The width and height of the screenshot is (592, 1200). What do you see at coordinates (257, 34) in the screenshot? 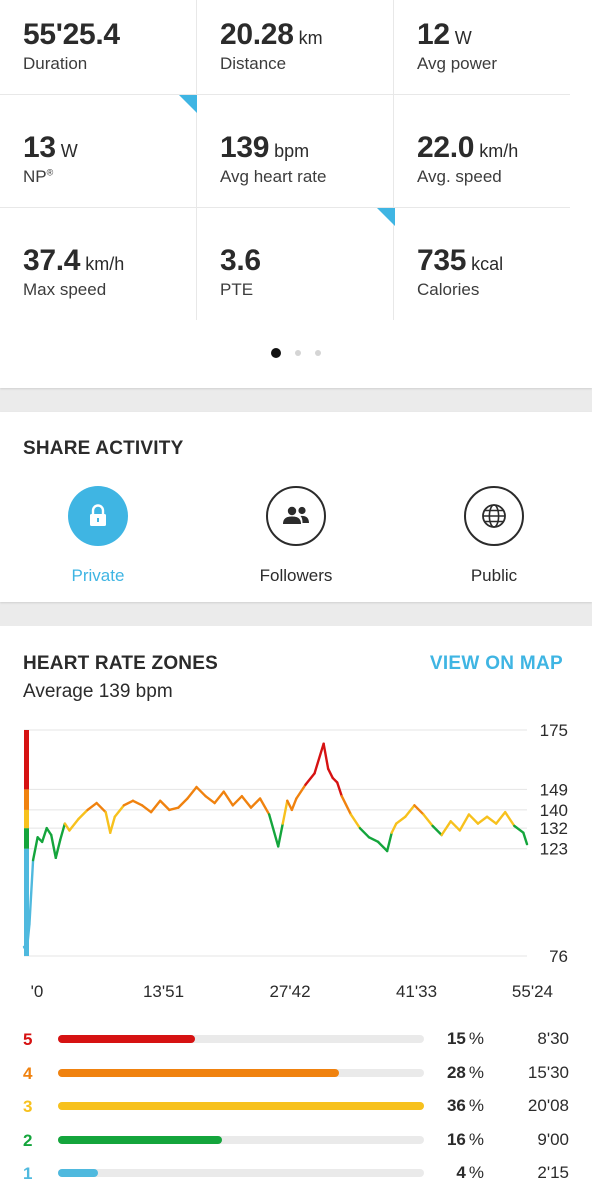
I see `stat-value: 20.28` at bounding box center [257, 34].